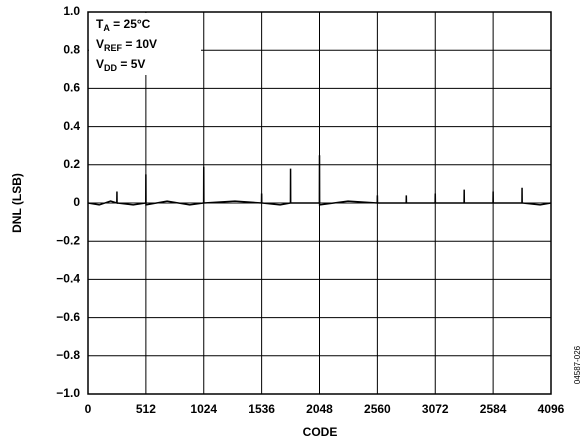 The height and width of the screenshot is (448, 586). I want to click on x-tick-label: 2584, so click(493, 409).